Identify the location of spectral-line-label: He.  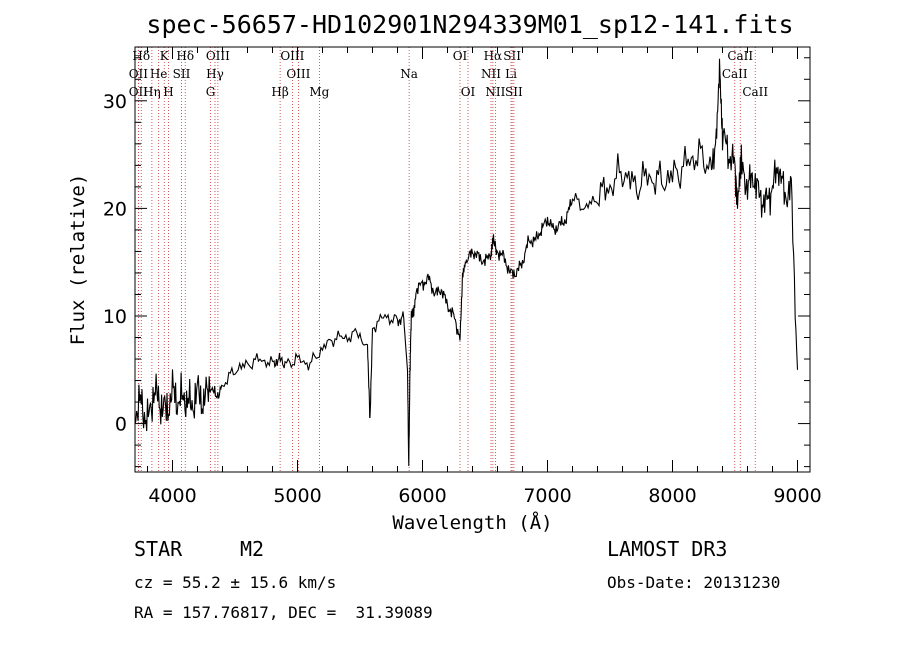
(159, 74).